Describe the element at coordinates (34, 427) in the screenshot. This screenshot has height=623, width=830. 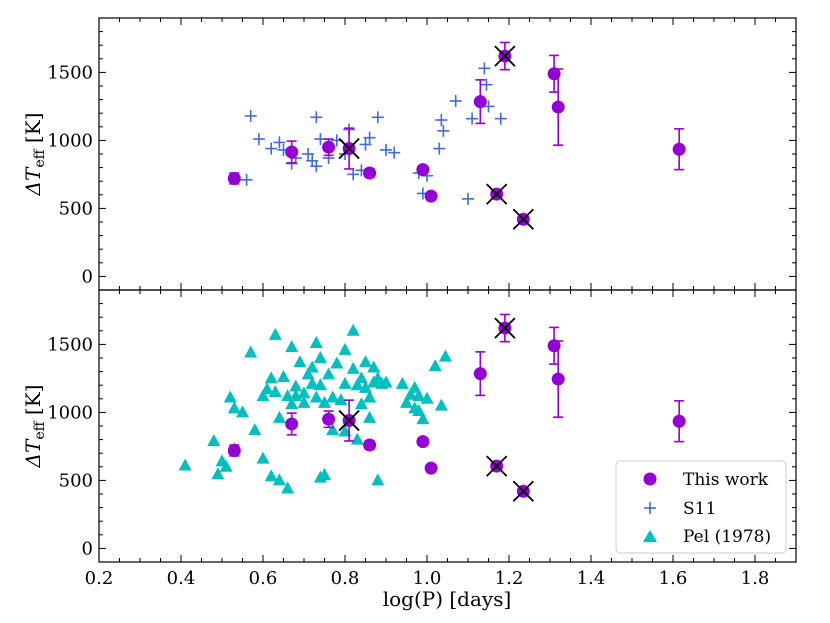
I see `bottom-y-axis-label: ΔTeff [K]` at that location.